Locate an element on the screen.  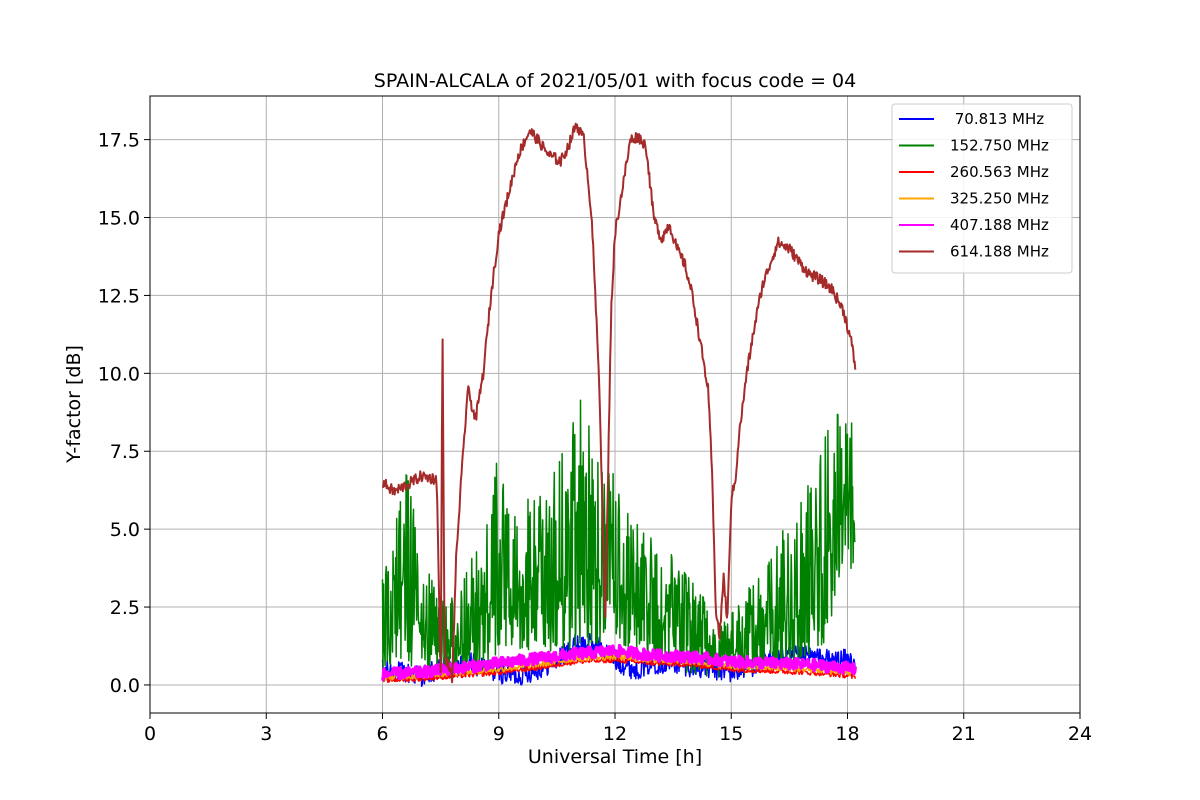
x-tick-label: 12 is located at coordinates (615, 734).